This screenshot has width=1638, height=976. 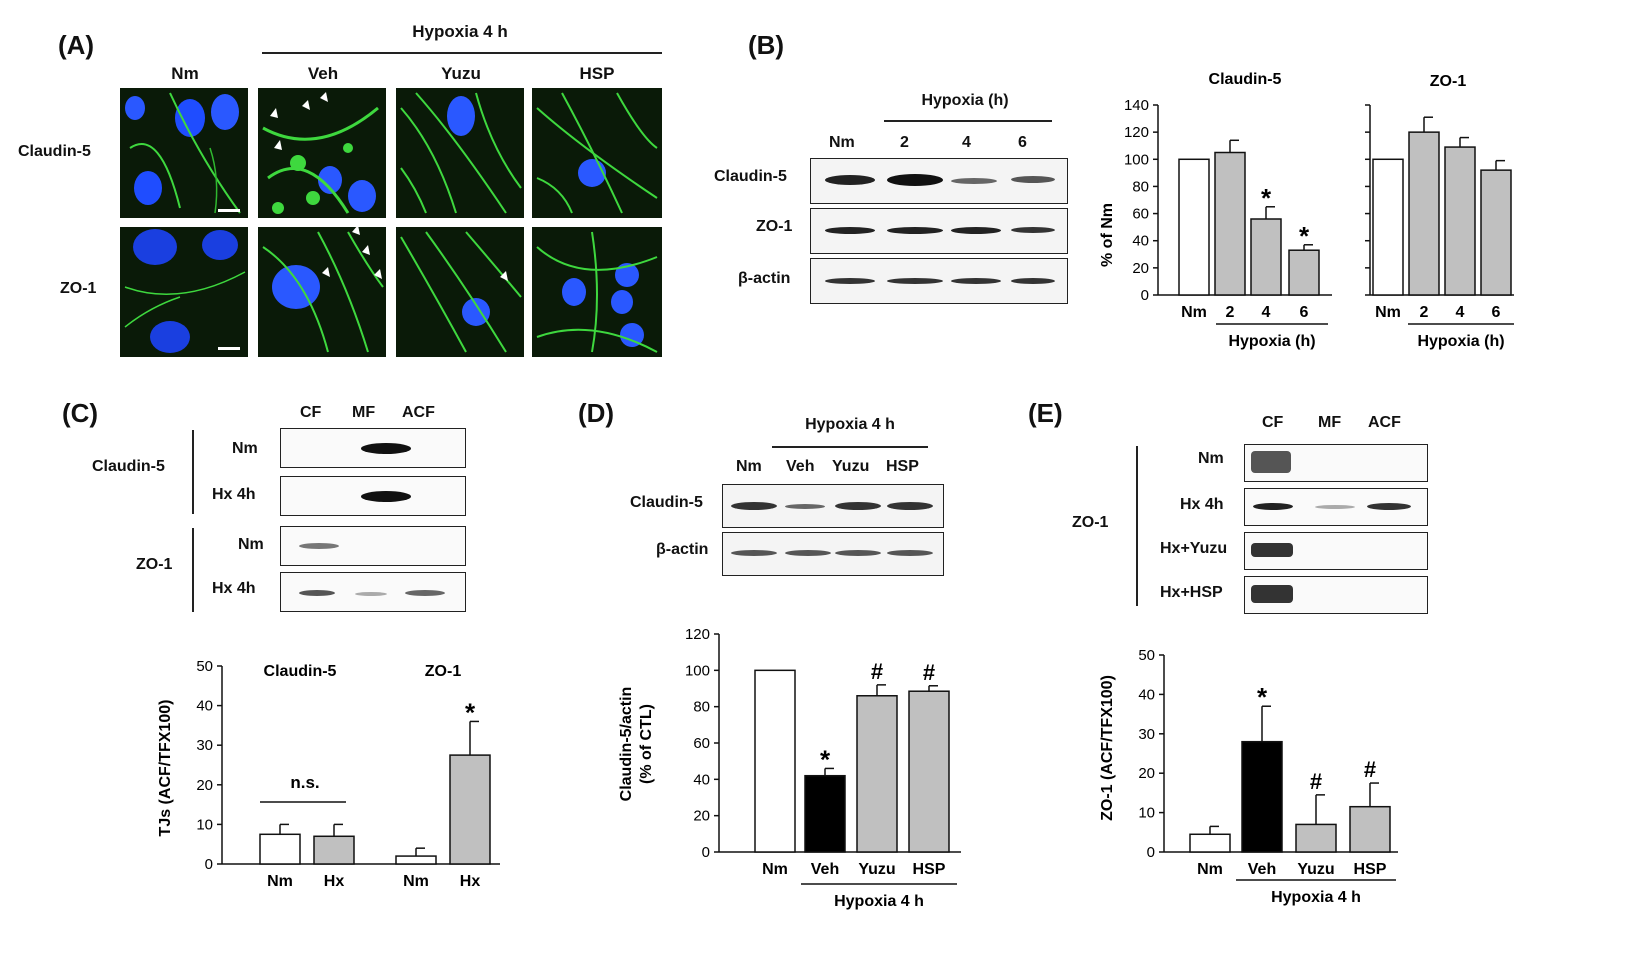 I want to click on chart-d-annotation-3: #, so click(x=929, y=672).